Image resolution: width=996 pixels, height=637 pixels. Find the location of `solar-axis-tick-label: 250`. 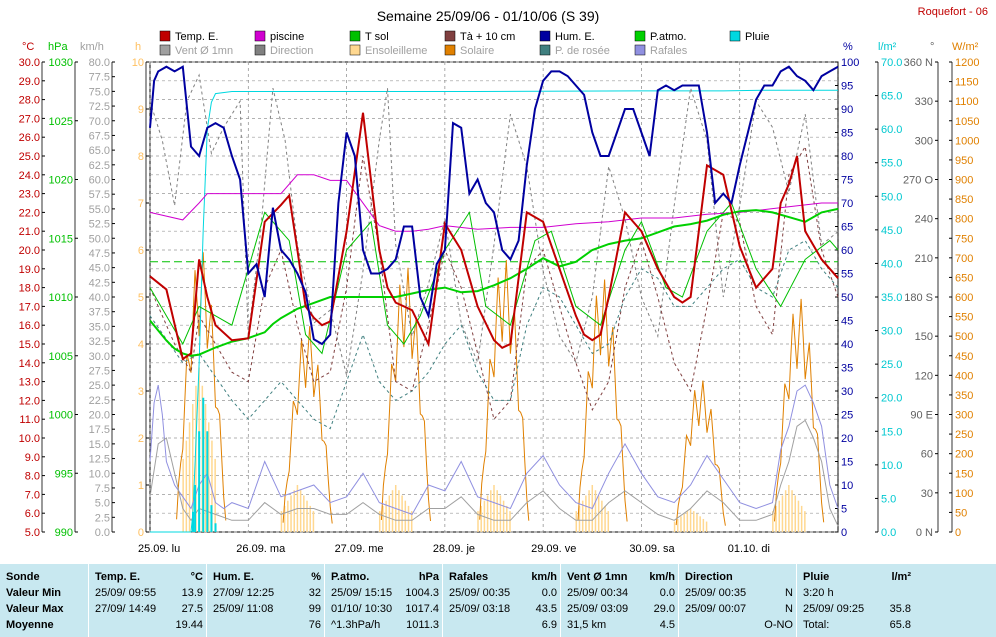

solar-axis-tick-label: 250 is located at coordinates (964, 435).